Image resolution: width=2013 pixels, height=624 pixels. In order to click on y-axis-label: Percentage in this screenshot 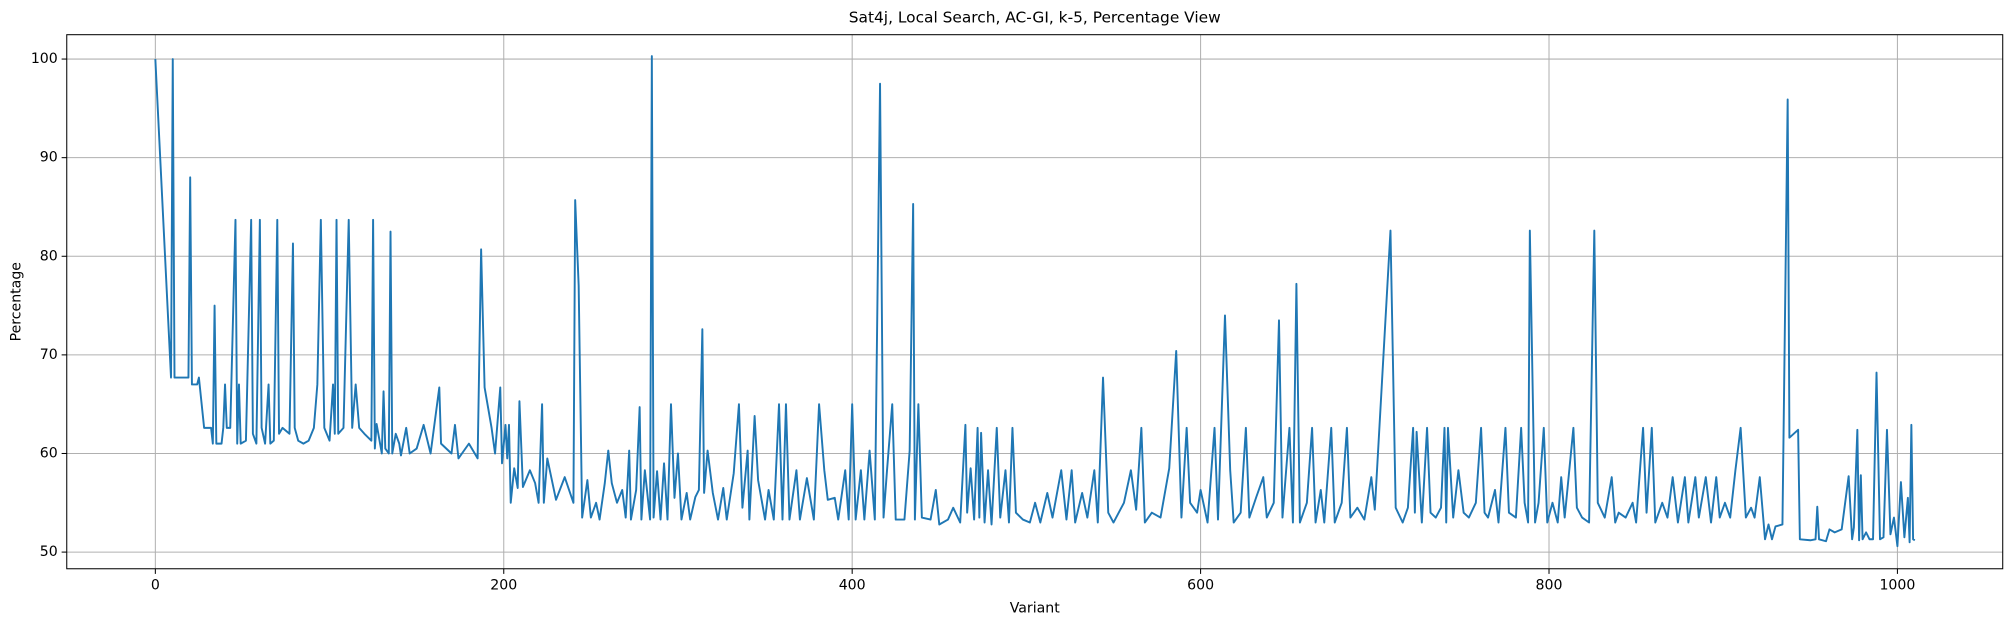, I will do `click(17, 301)`.